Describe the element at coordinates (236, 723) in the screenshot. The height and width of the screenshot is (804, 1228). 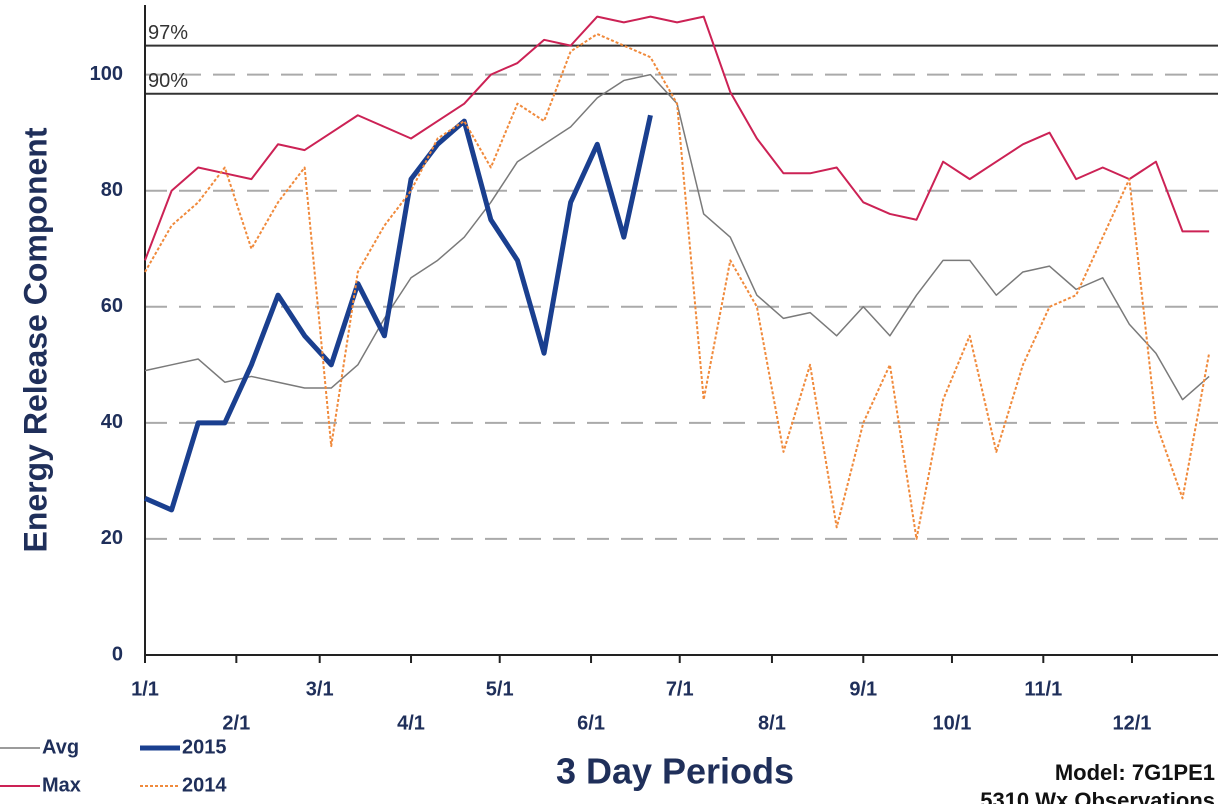
I see `x-tick-label: 2/1` at that location.